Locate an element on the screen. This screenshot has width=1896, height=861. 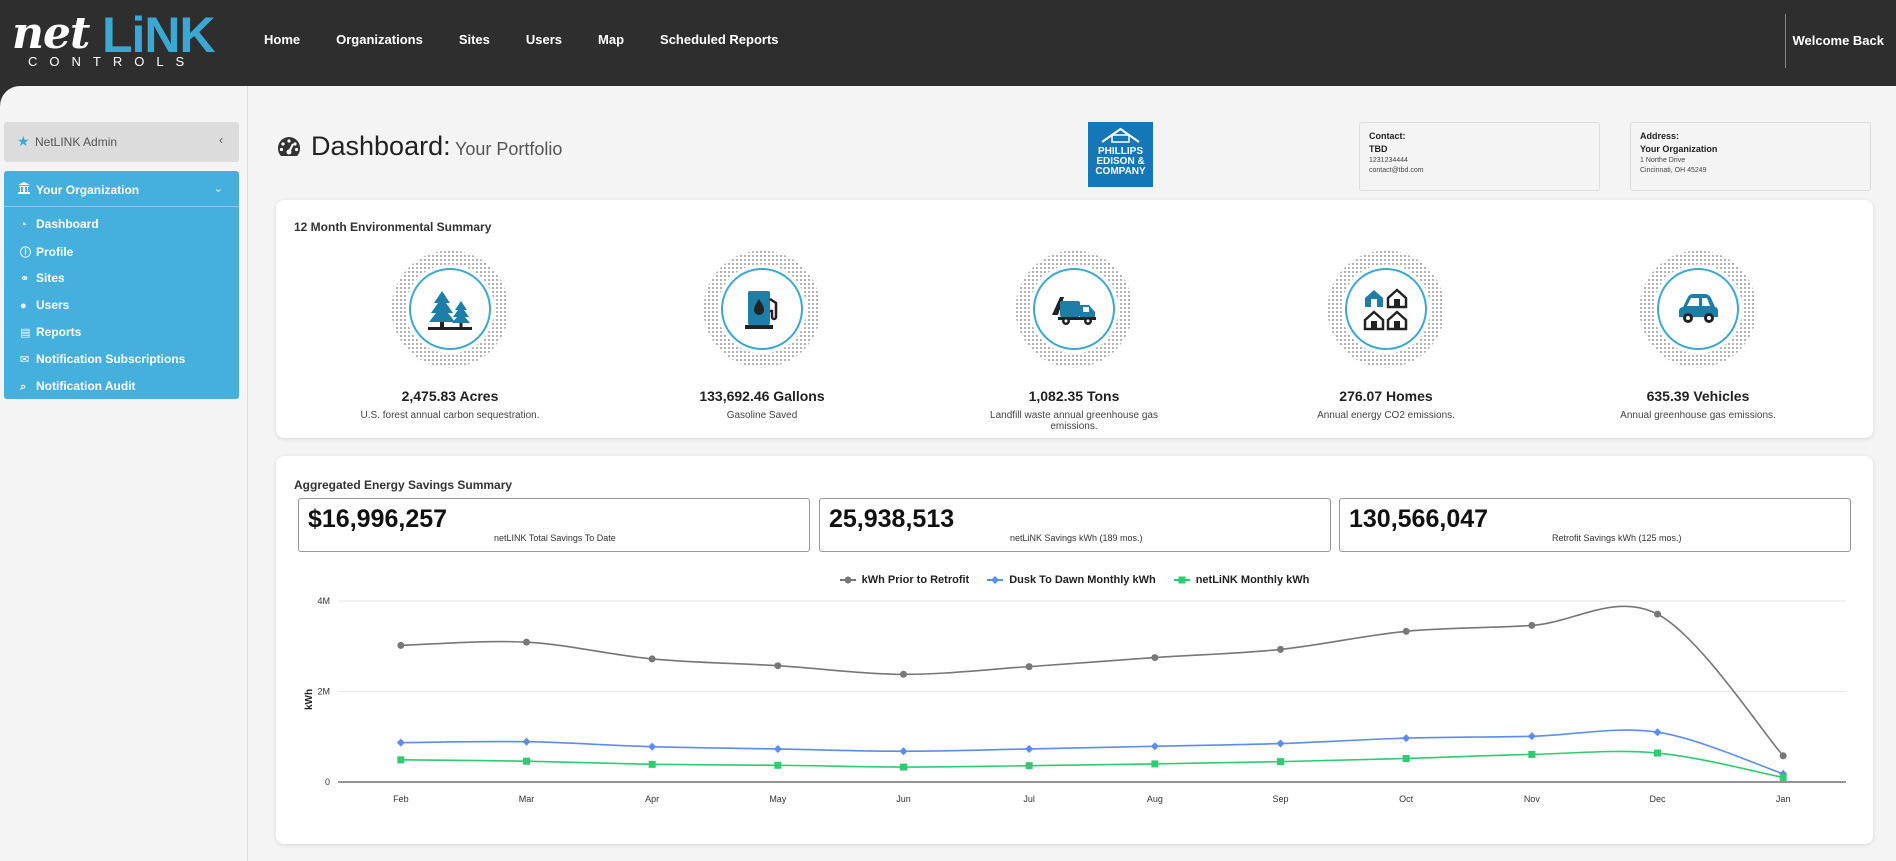
garbage-truck-icon is located at coordinates (1074, 311).